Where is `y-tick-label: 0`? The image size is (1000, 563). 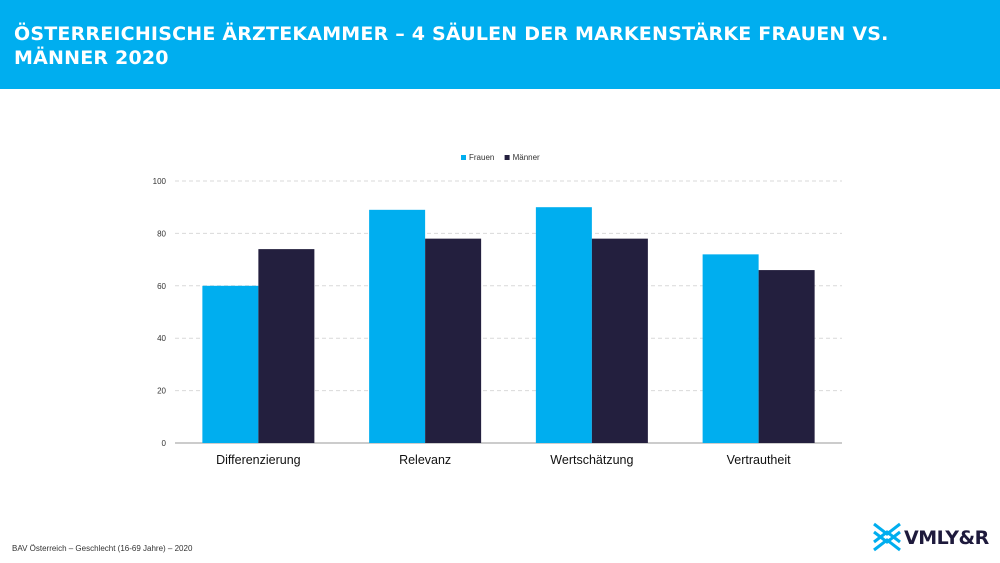 y-tick-label: 0 is located at coordinates (164, 443).